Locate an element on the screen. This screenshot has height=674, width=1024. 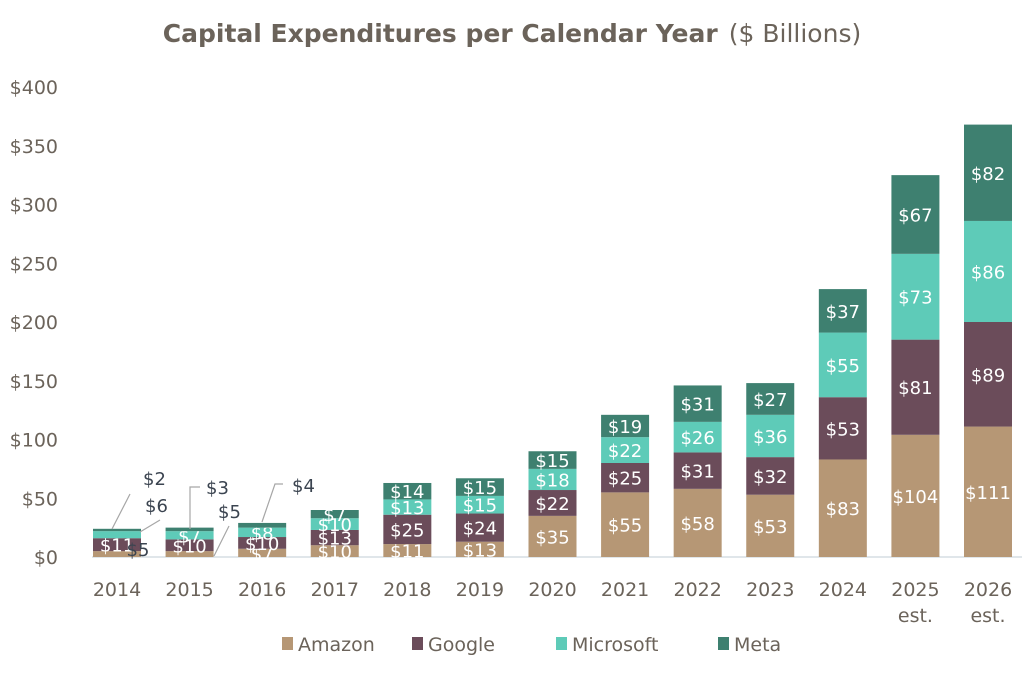
data-label-meta: $67 is located at coordinates (915, 215).